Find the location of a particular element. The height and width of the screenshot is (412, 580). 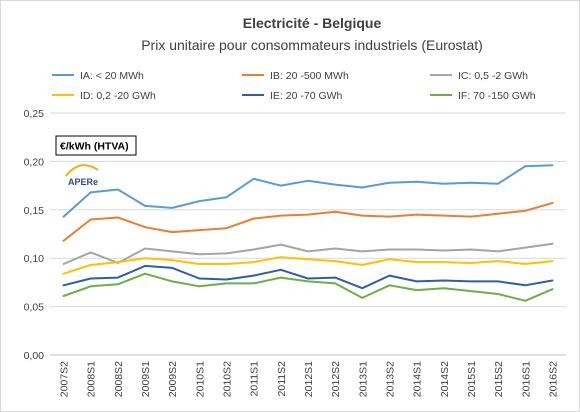

y-tick-label: 0,10 is located at coordinates (34, 259).